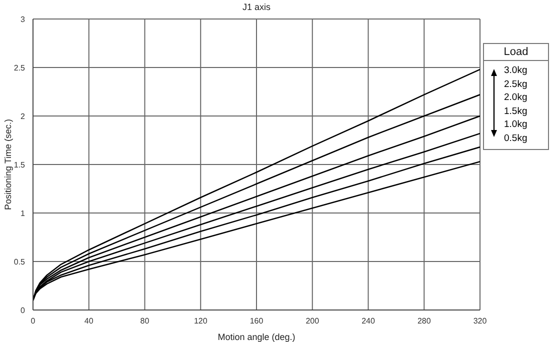 This screenshot has width=550, height=342. Describe the element at coordinates (23, 310) in the screenshot. I see `y-tick-label: 0` at that location.